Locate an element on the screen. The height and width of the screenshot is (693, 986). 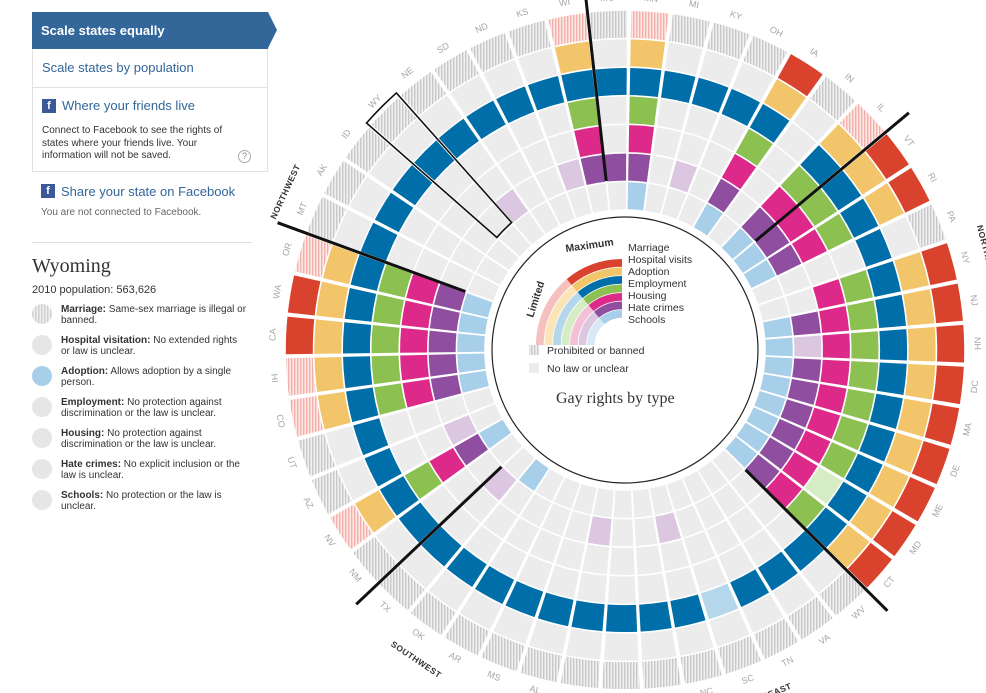
cell-sd-hospital-visits is located at coordinates (471, 95).